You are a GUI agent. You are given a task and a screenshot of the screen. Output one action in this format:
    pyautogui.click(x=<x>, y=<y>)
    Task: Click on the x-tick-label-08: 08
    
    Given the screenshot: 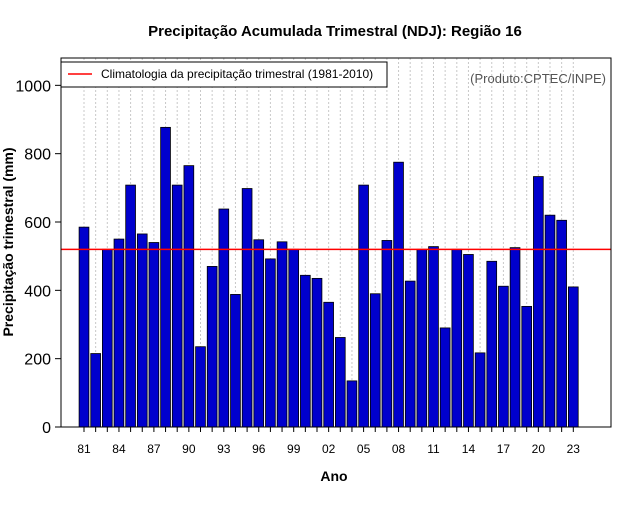 What is the action you would take?
    pyautogui.click(x=399, y=449)
    